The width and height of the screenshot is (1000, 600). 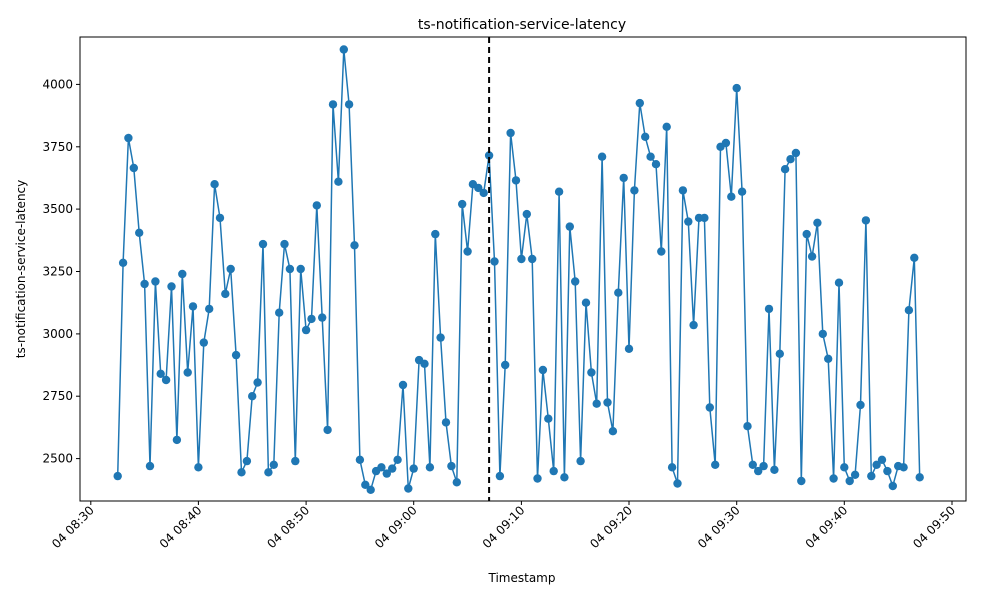 I want to click on x-axis-title: Timestamp, so click(x=522, y=578).